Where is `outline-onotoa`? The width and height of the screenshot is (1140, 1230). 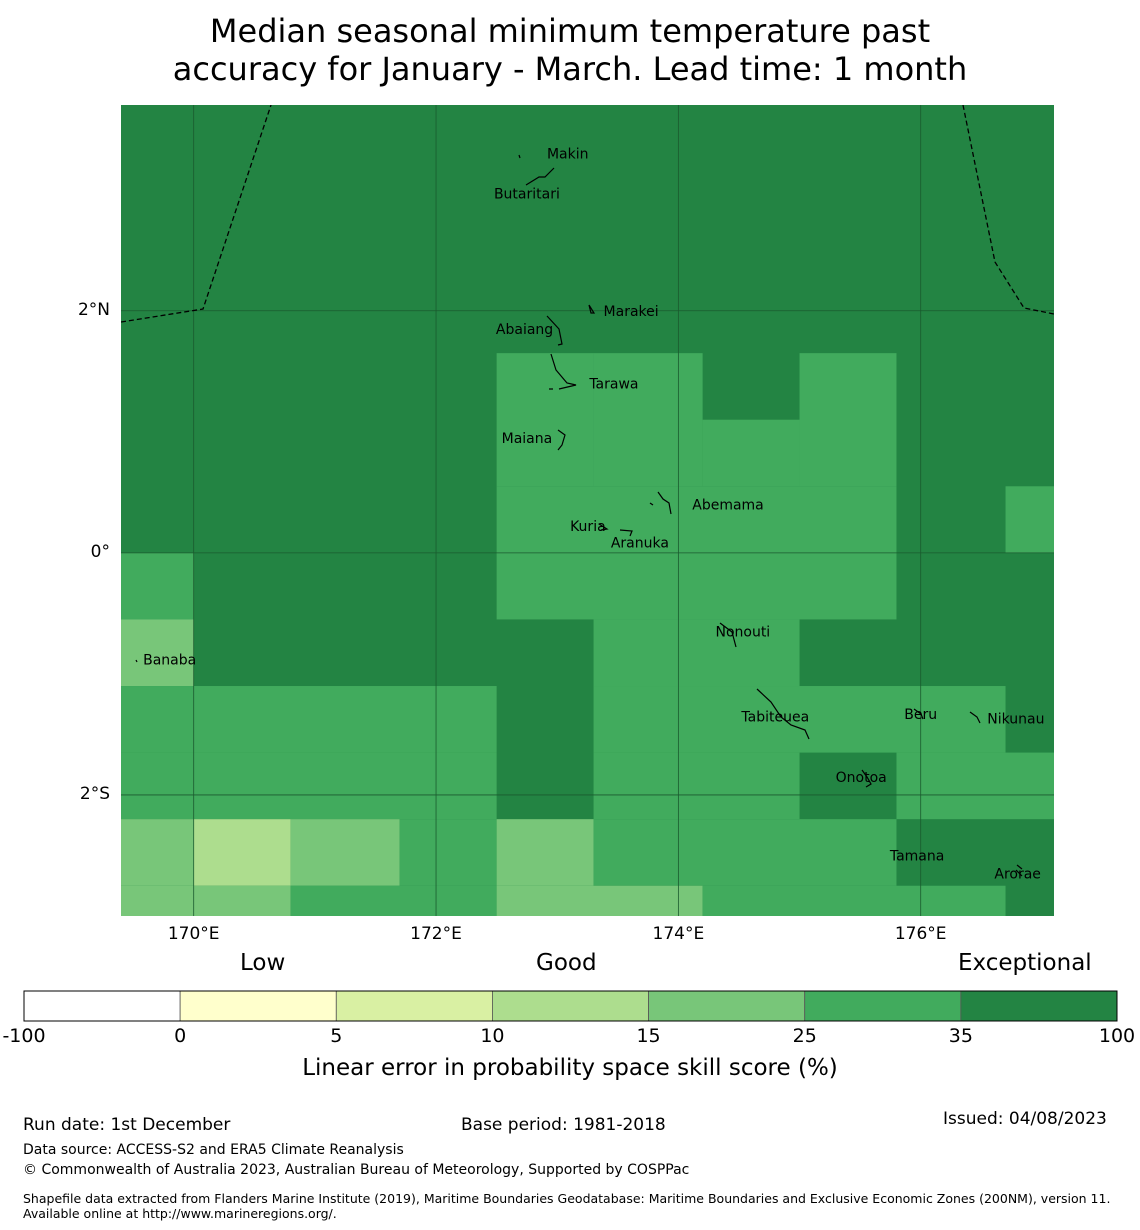 outline-onotoa is located at coordinates (866, 778).